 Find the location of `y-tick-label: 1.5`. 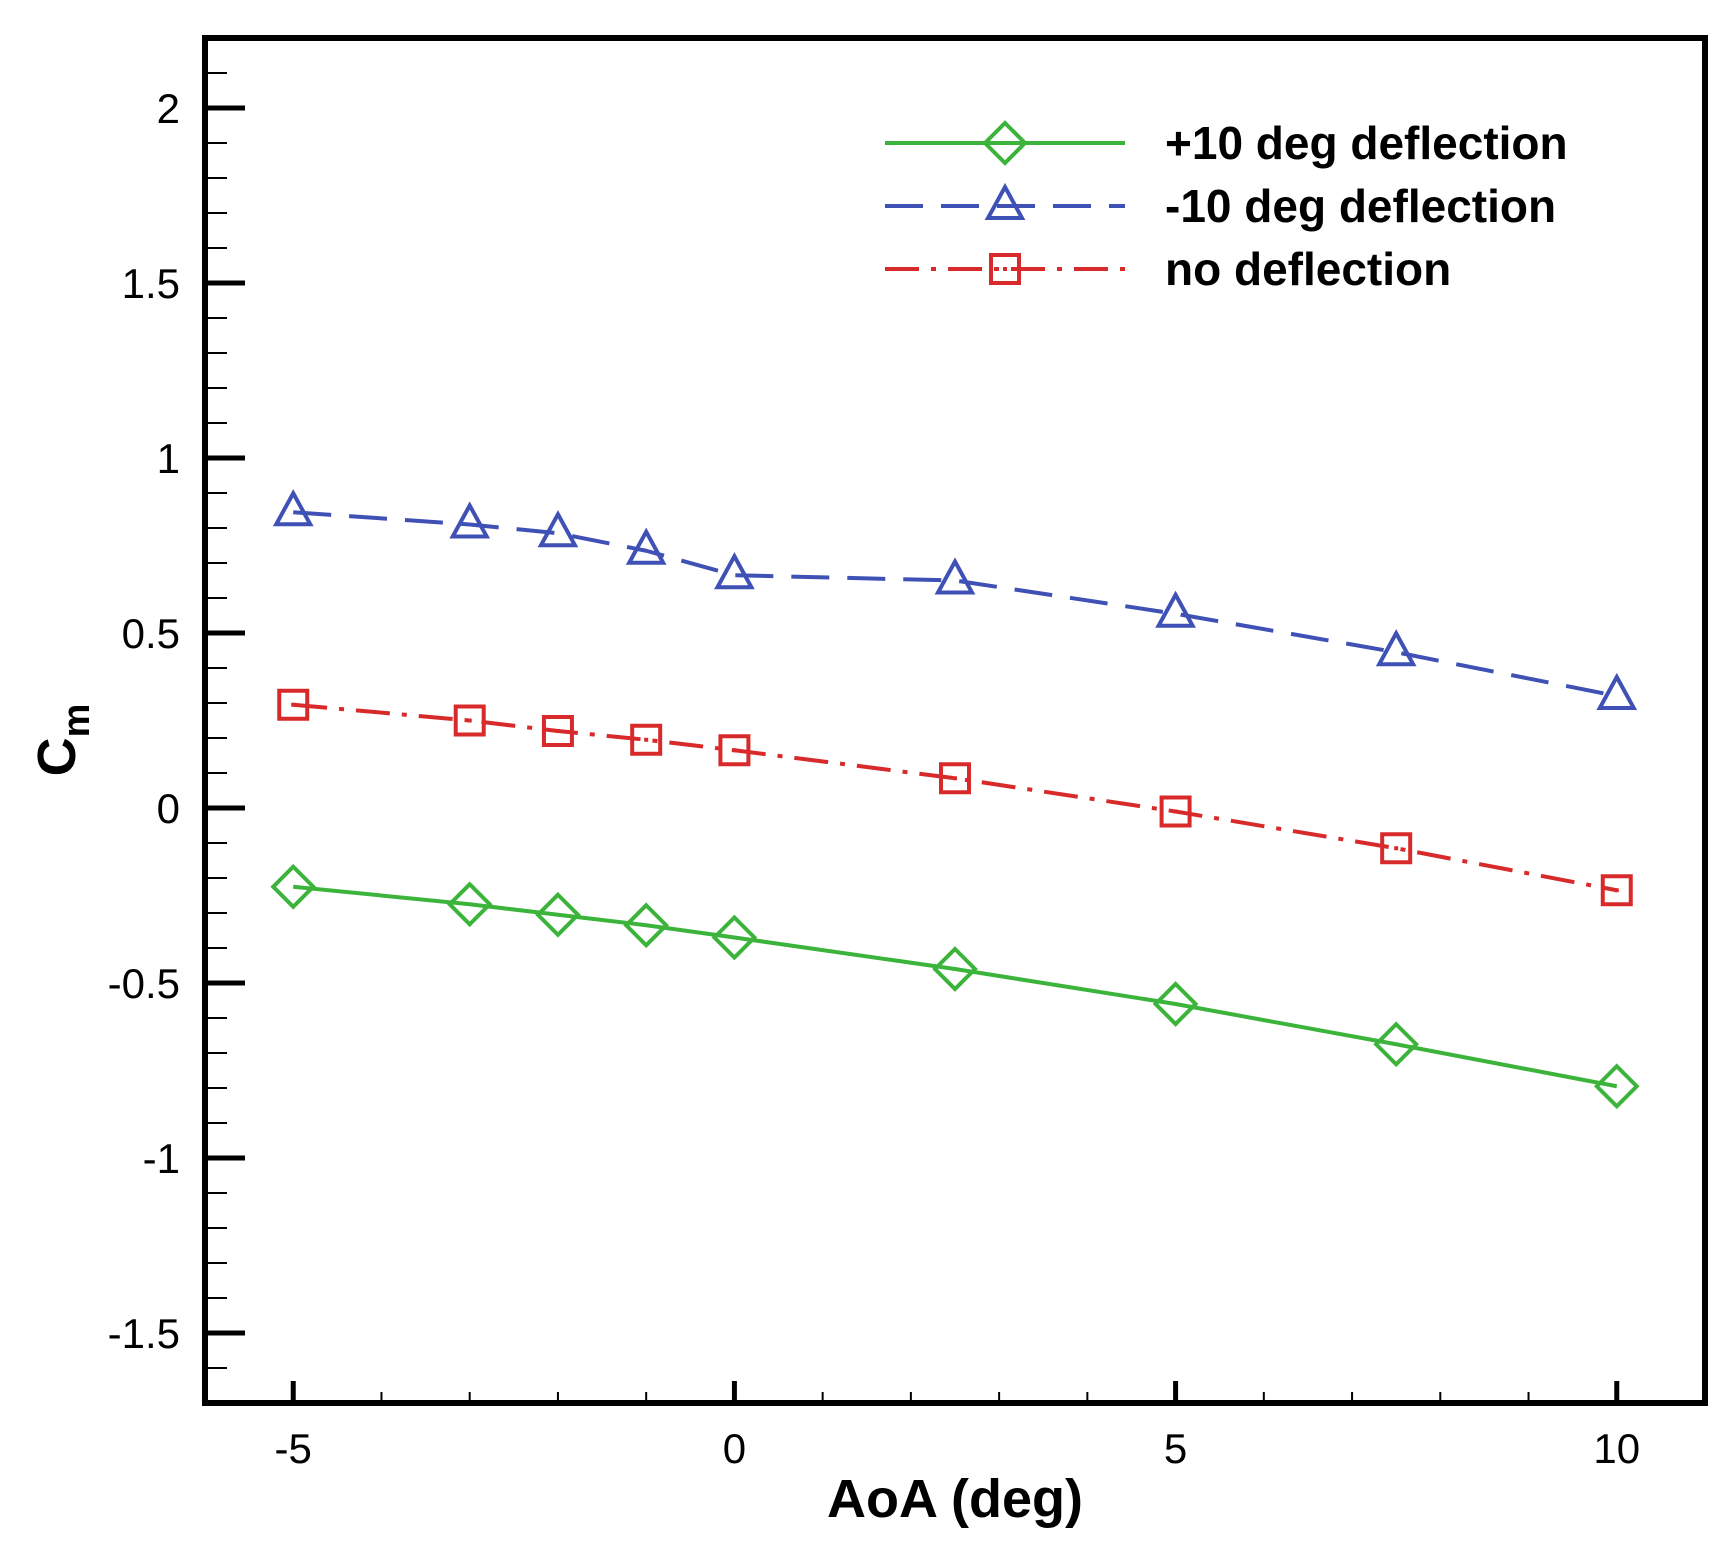

y-tick-label: 1.5 is located at coordinates (151, 283).